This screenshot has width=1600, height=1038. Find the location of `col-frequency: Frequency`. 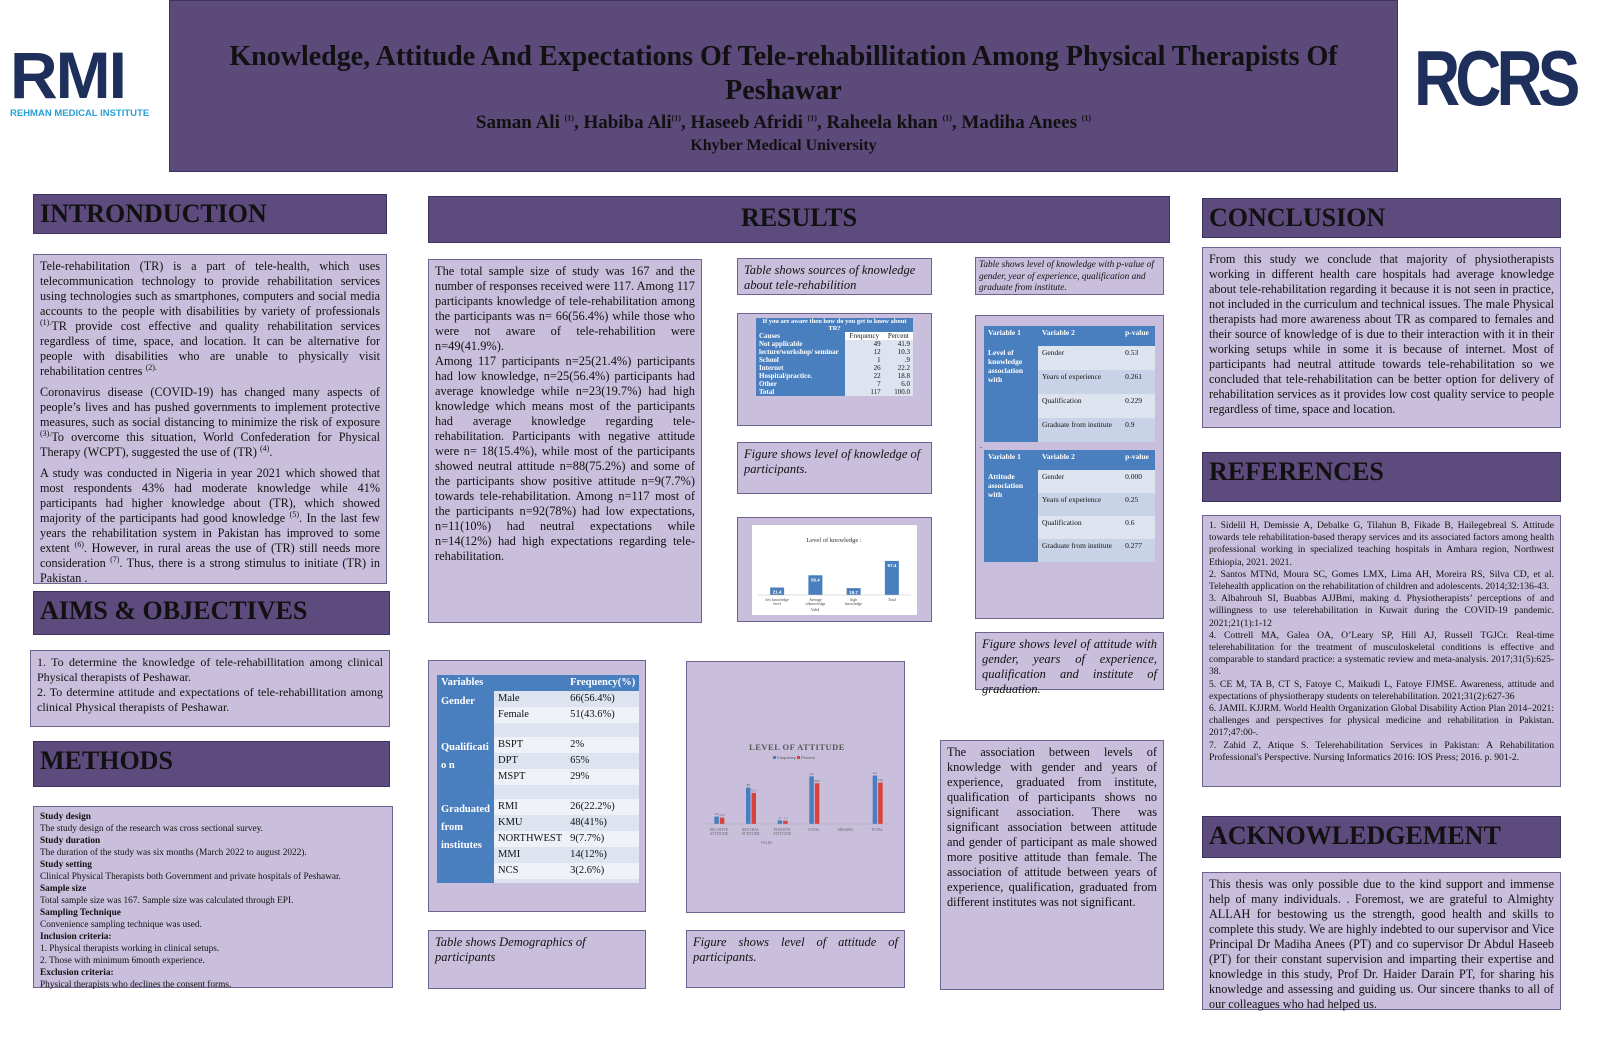

col-frequency: Frequency is located at coordinates (864, 336).